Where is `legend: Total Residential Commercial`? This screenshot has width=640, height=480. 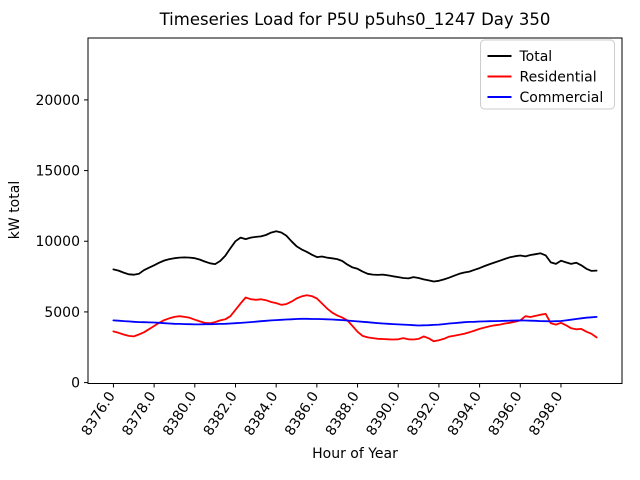 legend: Total Residential Commercial is located at coordinates (547, 74).